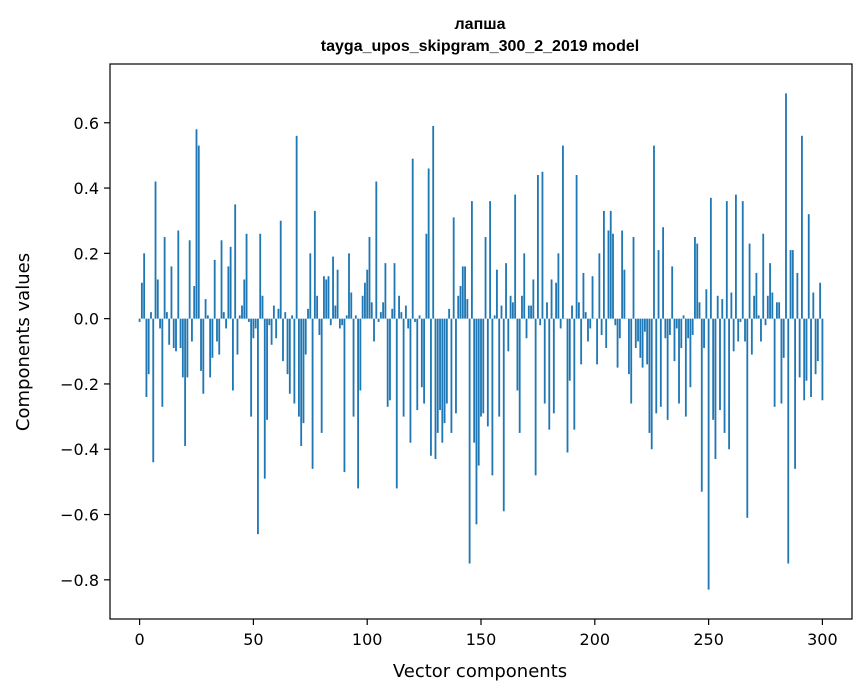  Describe the element at coordinates (595, 639) in the screenshot. I see `x-tick-label: 200` at that location.